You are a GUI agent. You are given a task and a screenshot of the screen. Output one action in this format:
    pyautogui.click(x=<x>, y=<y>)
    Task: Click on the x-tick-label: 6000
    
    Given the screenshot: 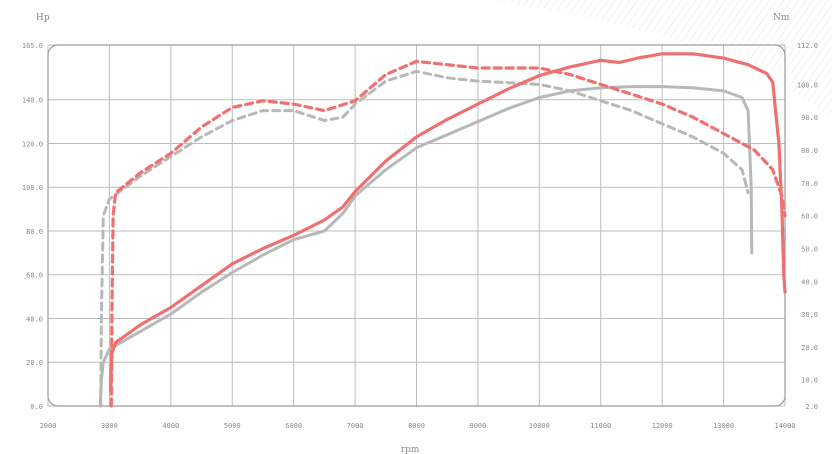 What is the action you would take?
    pyautogui.click(x=293, y=426)
    